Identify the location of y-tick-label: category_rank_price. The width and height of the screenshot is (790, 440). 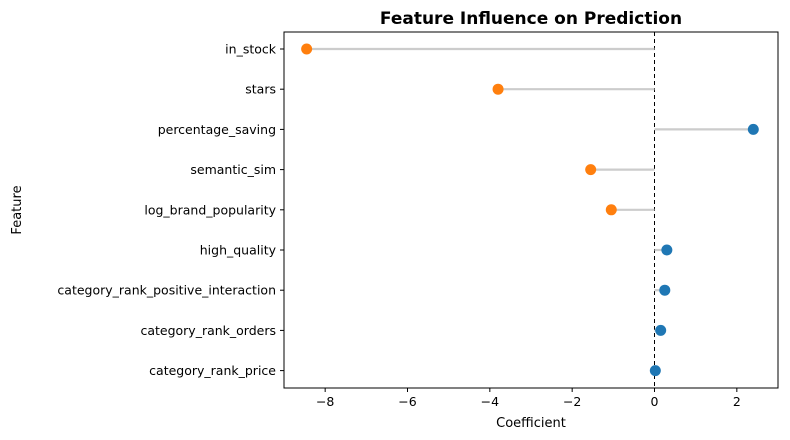
(212, 370).